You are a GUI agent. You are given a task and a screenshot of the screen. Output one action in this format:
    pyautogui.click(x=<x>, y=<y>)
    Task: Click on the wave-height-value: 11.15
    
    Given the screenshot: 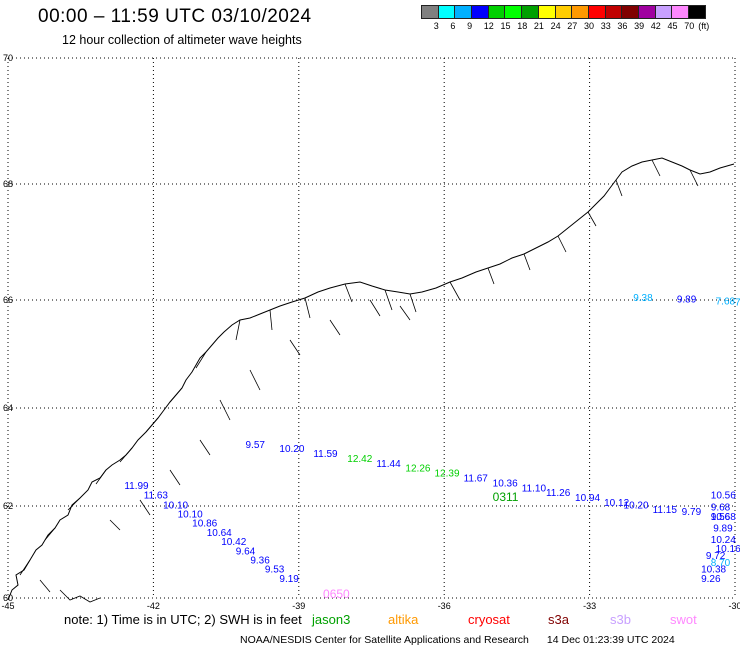 What is the action you would take?
    pyautogui.click(x=665, y=510)
    